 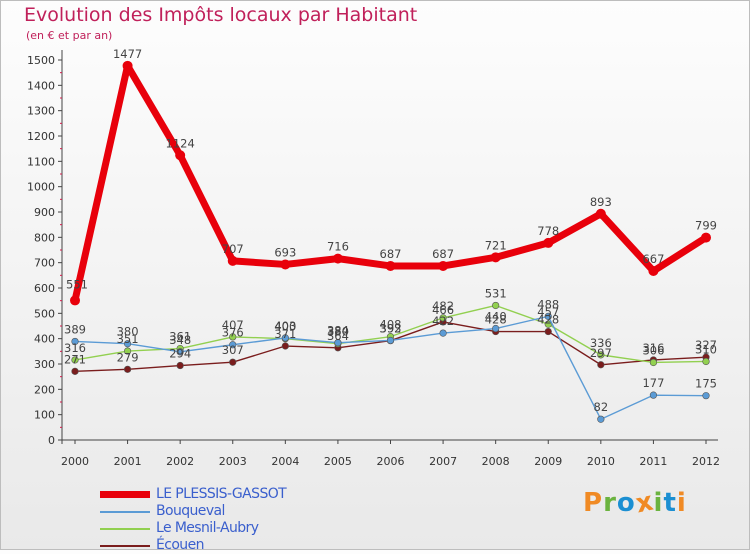 What do you see at coordinates (44, 415) in the screenshot?
I see `y-tick-label: 100` at bounding box center [44, 415].